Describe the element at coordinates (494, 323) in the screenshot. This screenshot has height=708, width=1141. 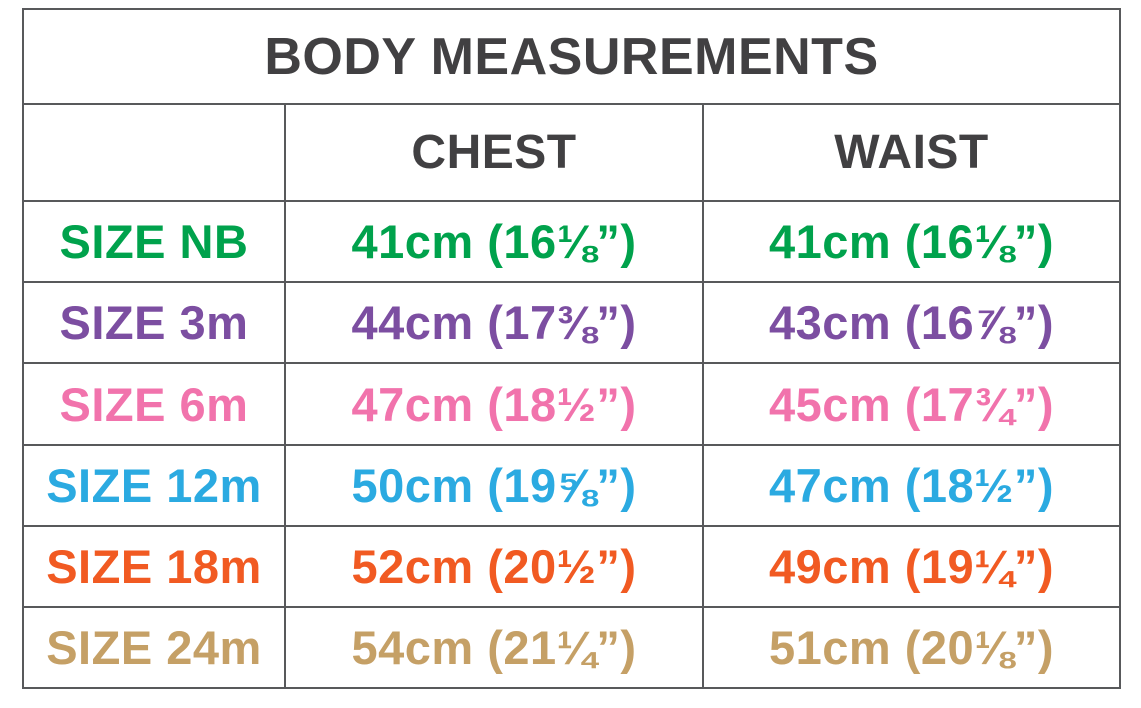
I see `chest-value: 44cm (17⅜”)` at that location.